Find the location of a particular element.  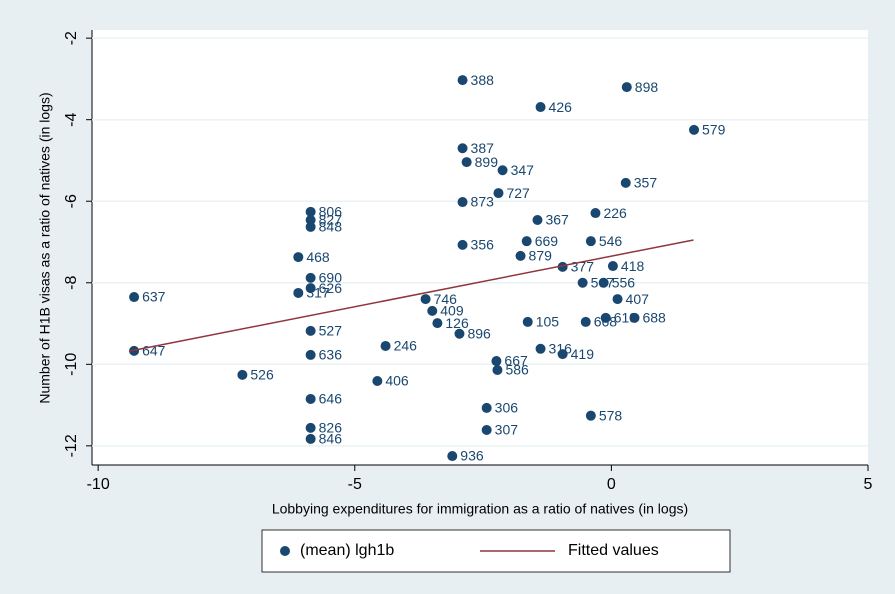

point-label: 827 is located at coordinates (331, 220).